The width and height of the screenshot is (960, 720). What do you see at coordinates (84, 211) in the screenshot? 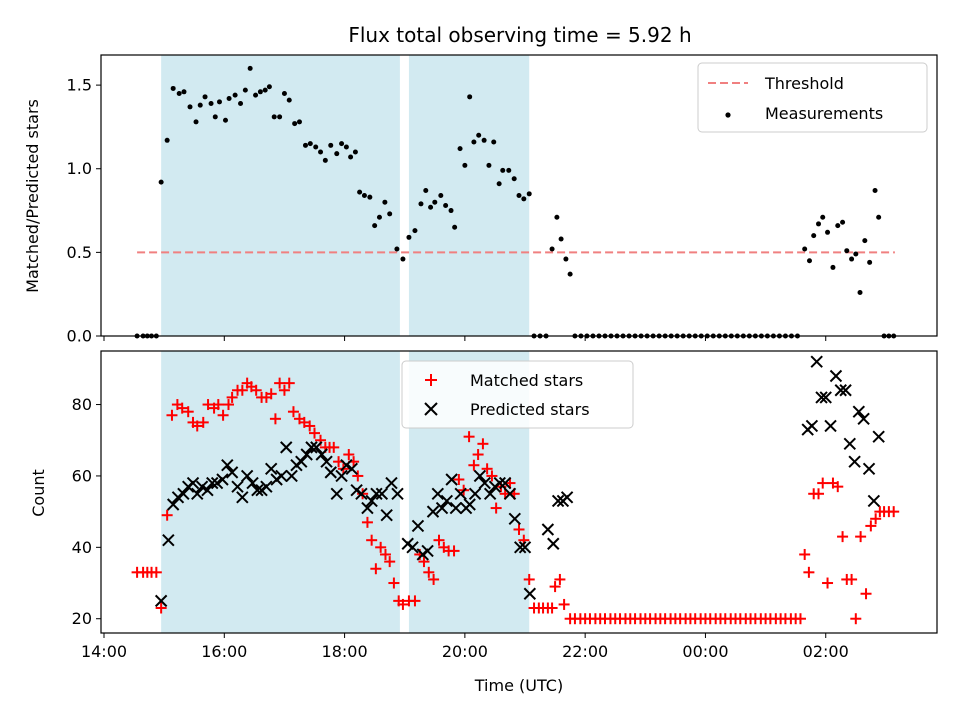
I see `ratio-y-axis-ticks: 0.0 0.5 1.0 1.5` at bounding box center [84, 211].